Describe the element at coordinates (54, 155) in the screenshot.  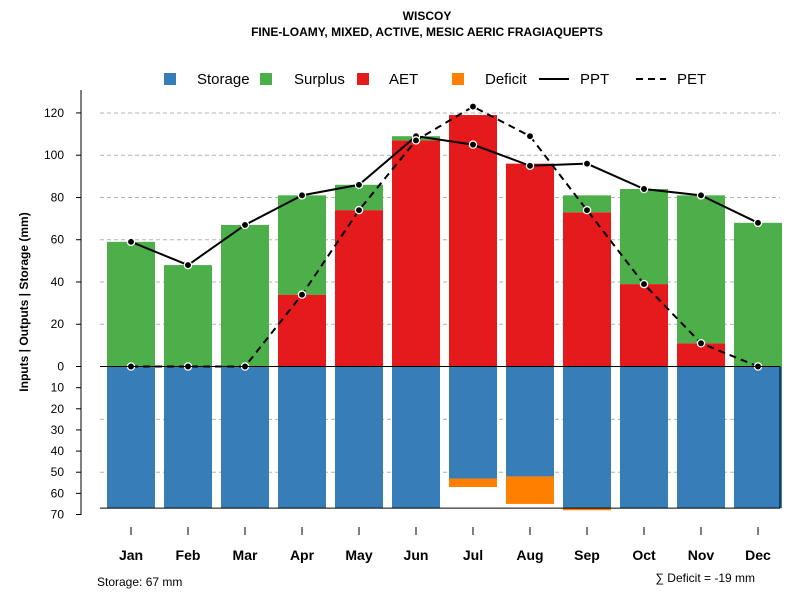
I see `y-tick-label: 100` at that location.